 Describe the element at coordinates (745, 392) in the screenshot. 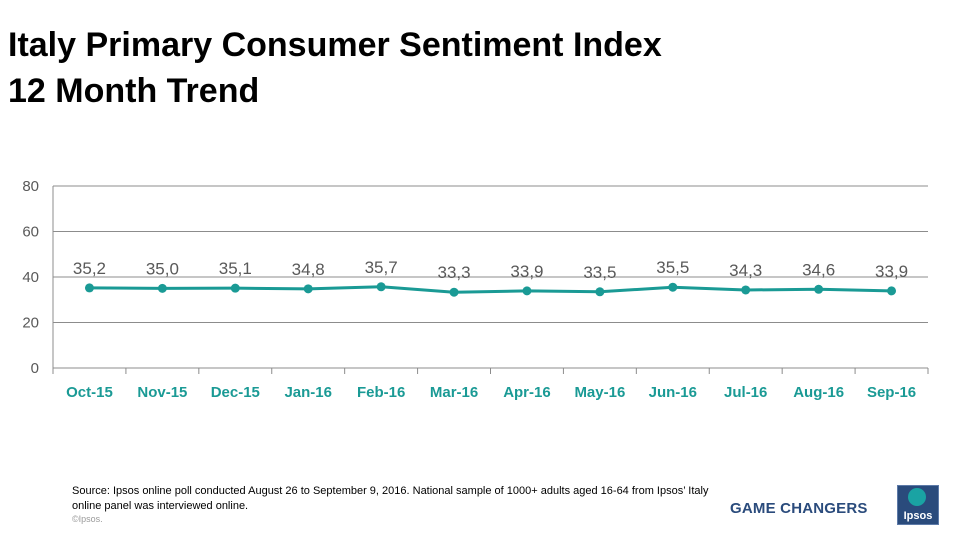

I see `x-tick-label: Jul-16` at that location.